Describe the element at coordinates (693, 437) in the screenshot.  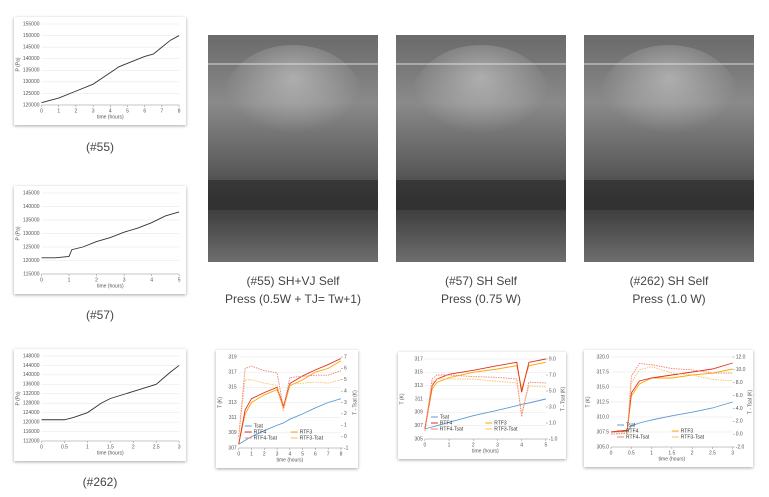
I see `legend-label: RTF3-Tsat` at that location.